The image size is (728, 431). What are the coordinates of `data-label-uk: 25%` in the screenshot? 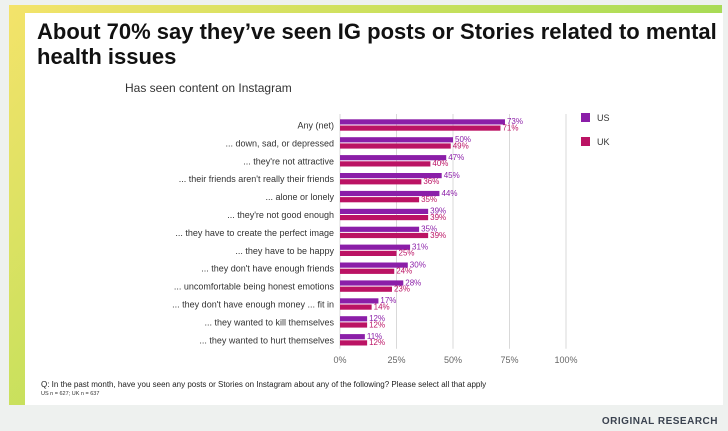 It's located at (407, 253).